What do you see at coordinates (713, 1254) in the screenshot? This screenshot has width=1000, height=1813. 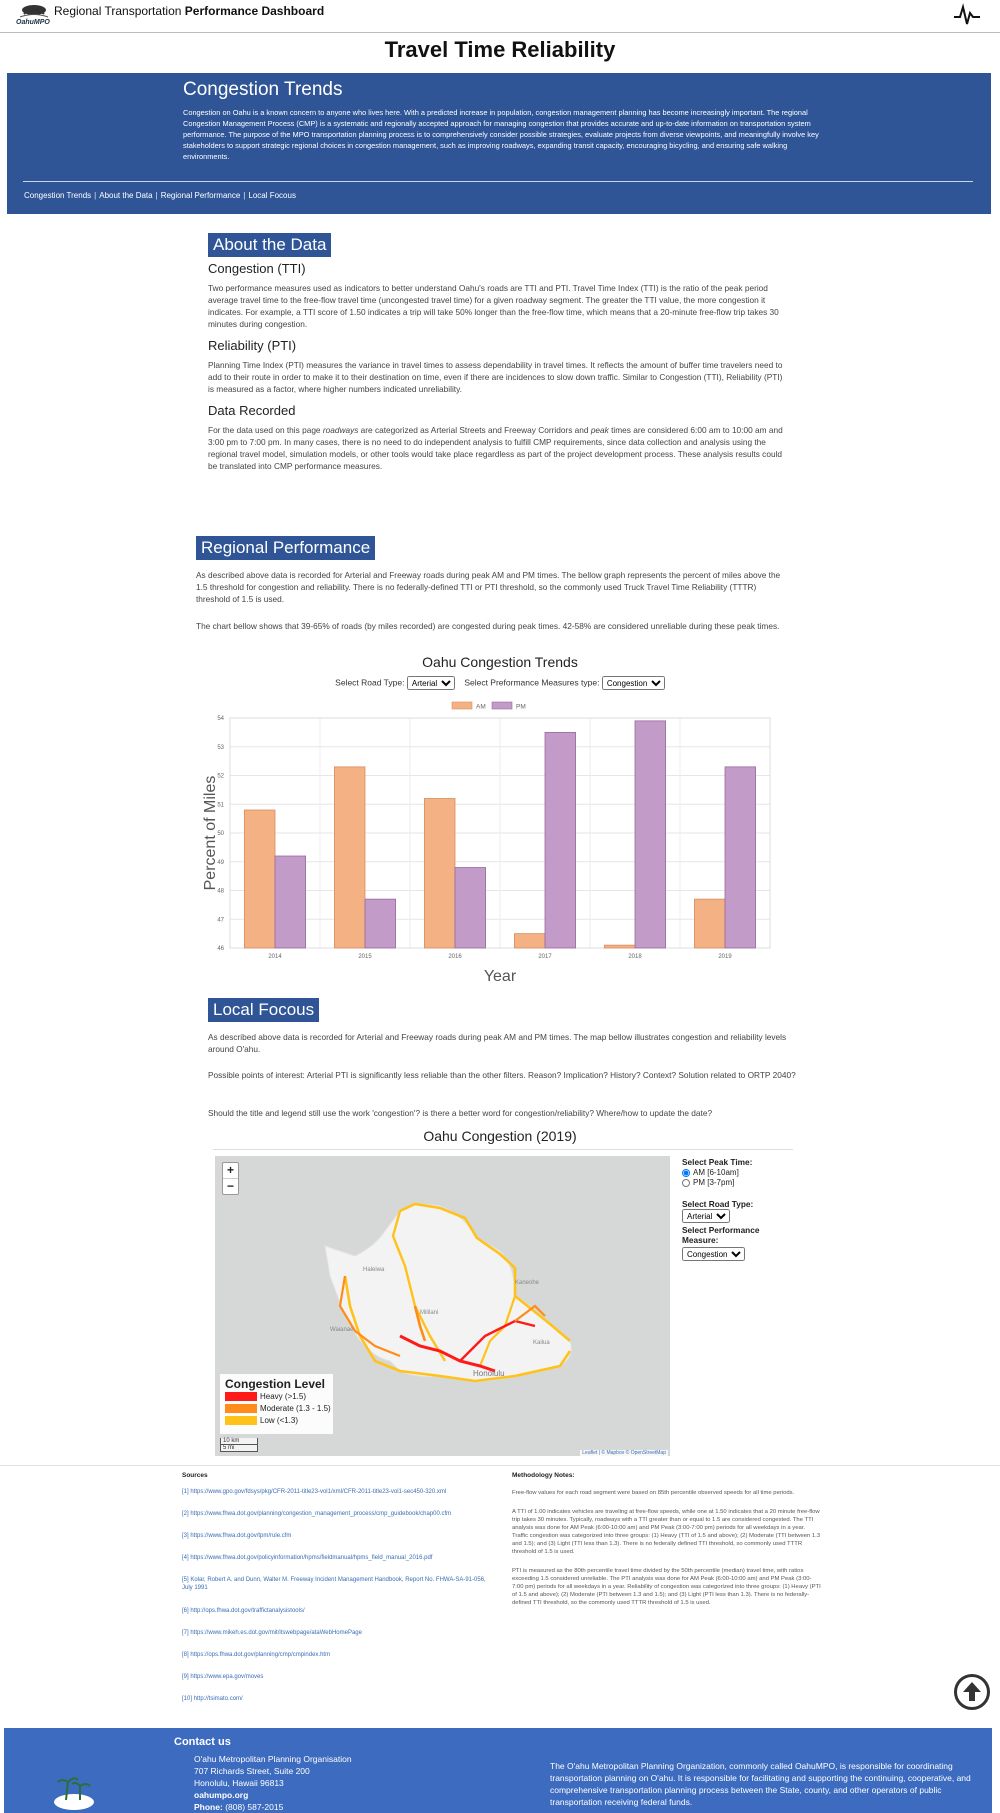 I see `map-measure-select: Congestion` at bounding box center [713, 1254].